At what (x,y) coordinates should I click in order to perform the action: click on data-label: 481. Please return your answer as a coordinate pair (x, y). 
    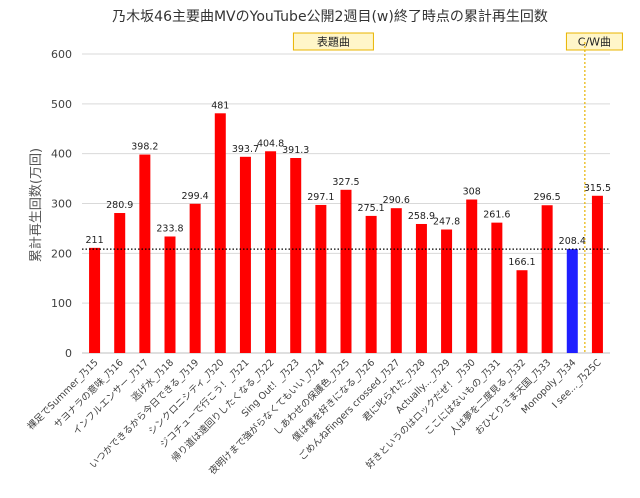
    Looking at the image, I should click on (220, 105).